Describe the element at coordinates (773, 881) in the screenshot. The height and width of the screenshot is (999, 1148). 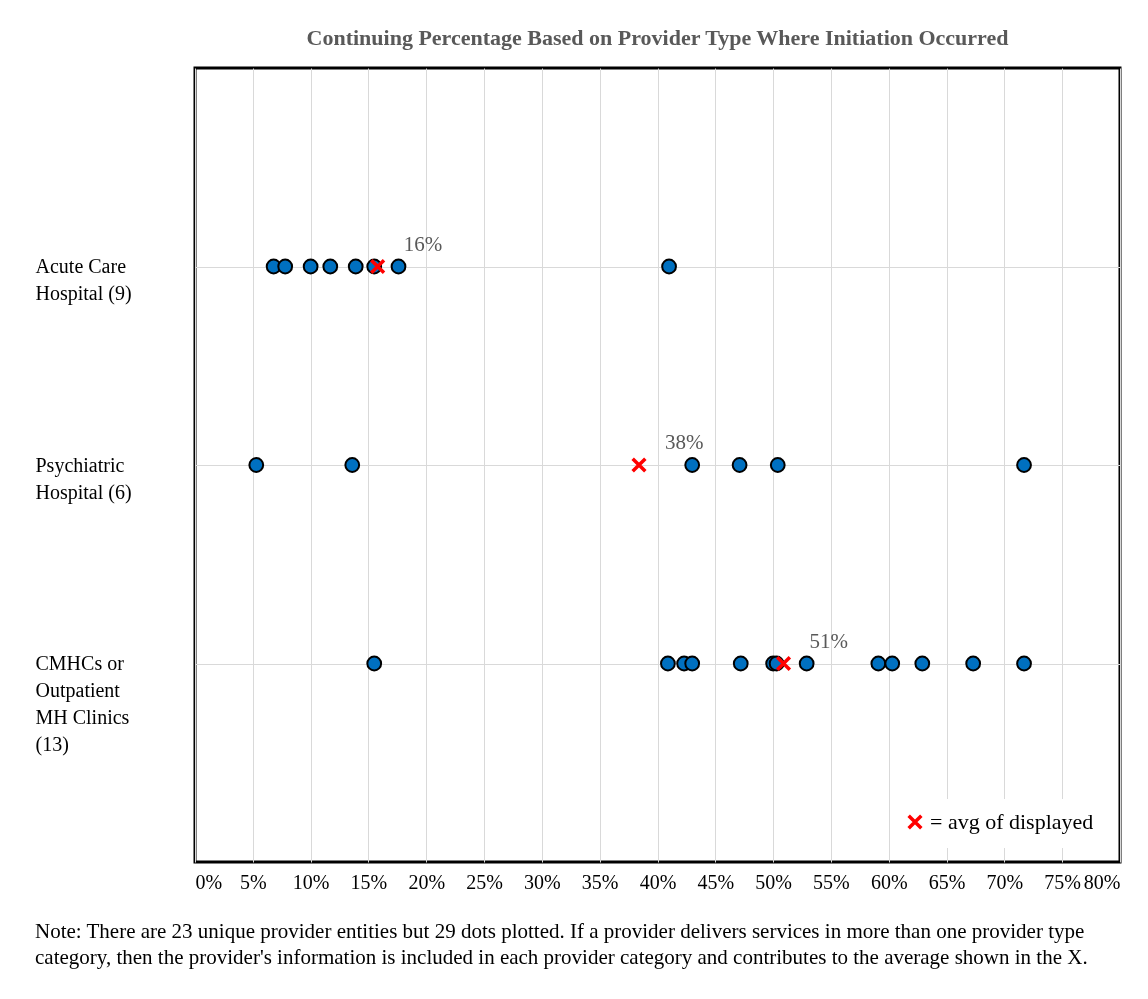
I see `x-tick-label: 50%` at that location.